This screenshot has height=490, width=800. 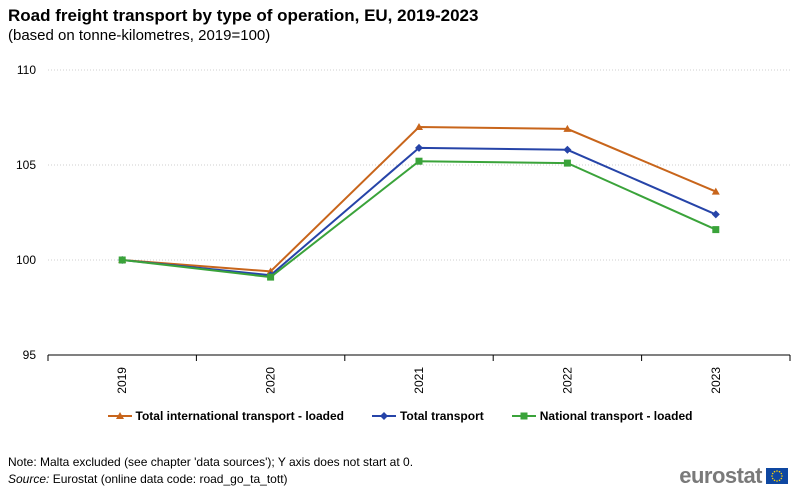 I want to click on legend-item-2: National transport - loaded, so click(x=602, y=416).